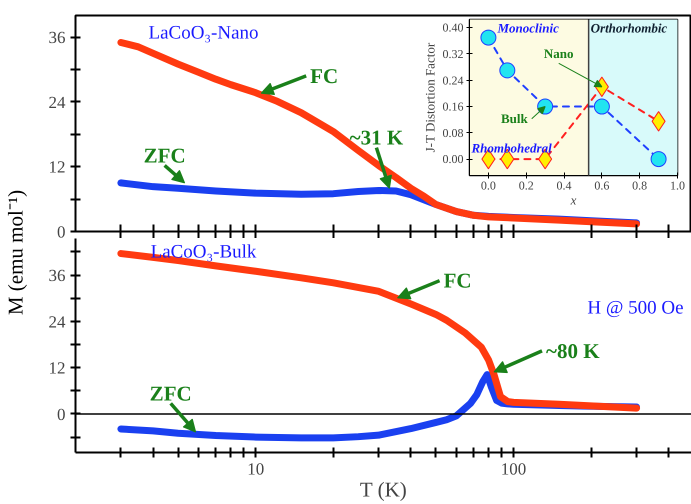 Image resolution: width=691 pixels, height=504 pixels. What do you see at coordinates (453, 53) in the screenshot?
I see `y-tick-label: 0.32` at bounding box center [453, 53].